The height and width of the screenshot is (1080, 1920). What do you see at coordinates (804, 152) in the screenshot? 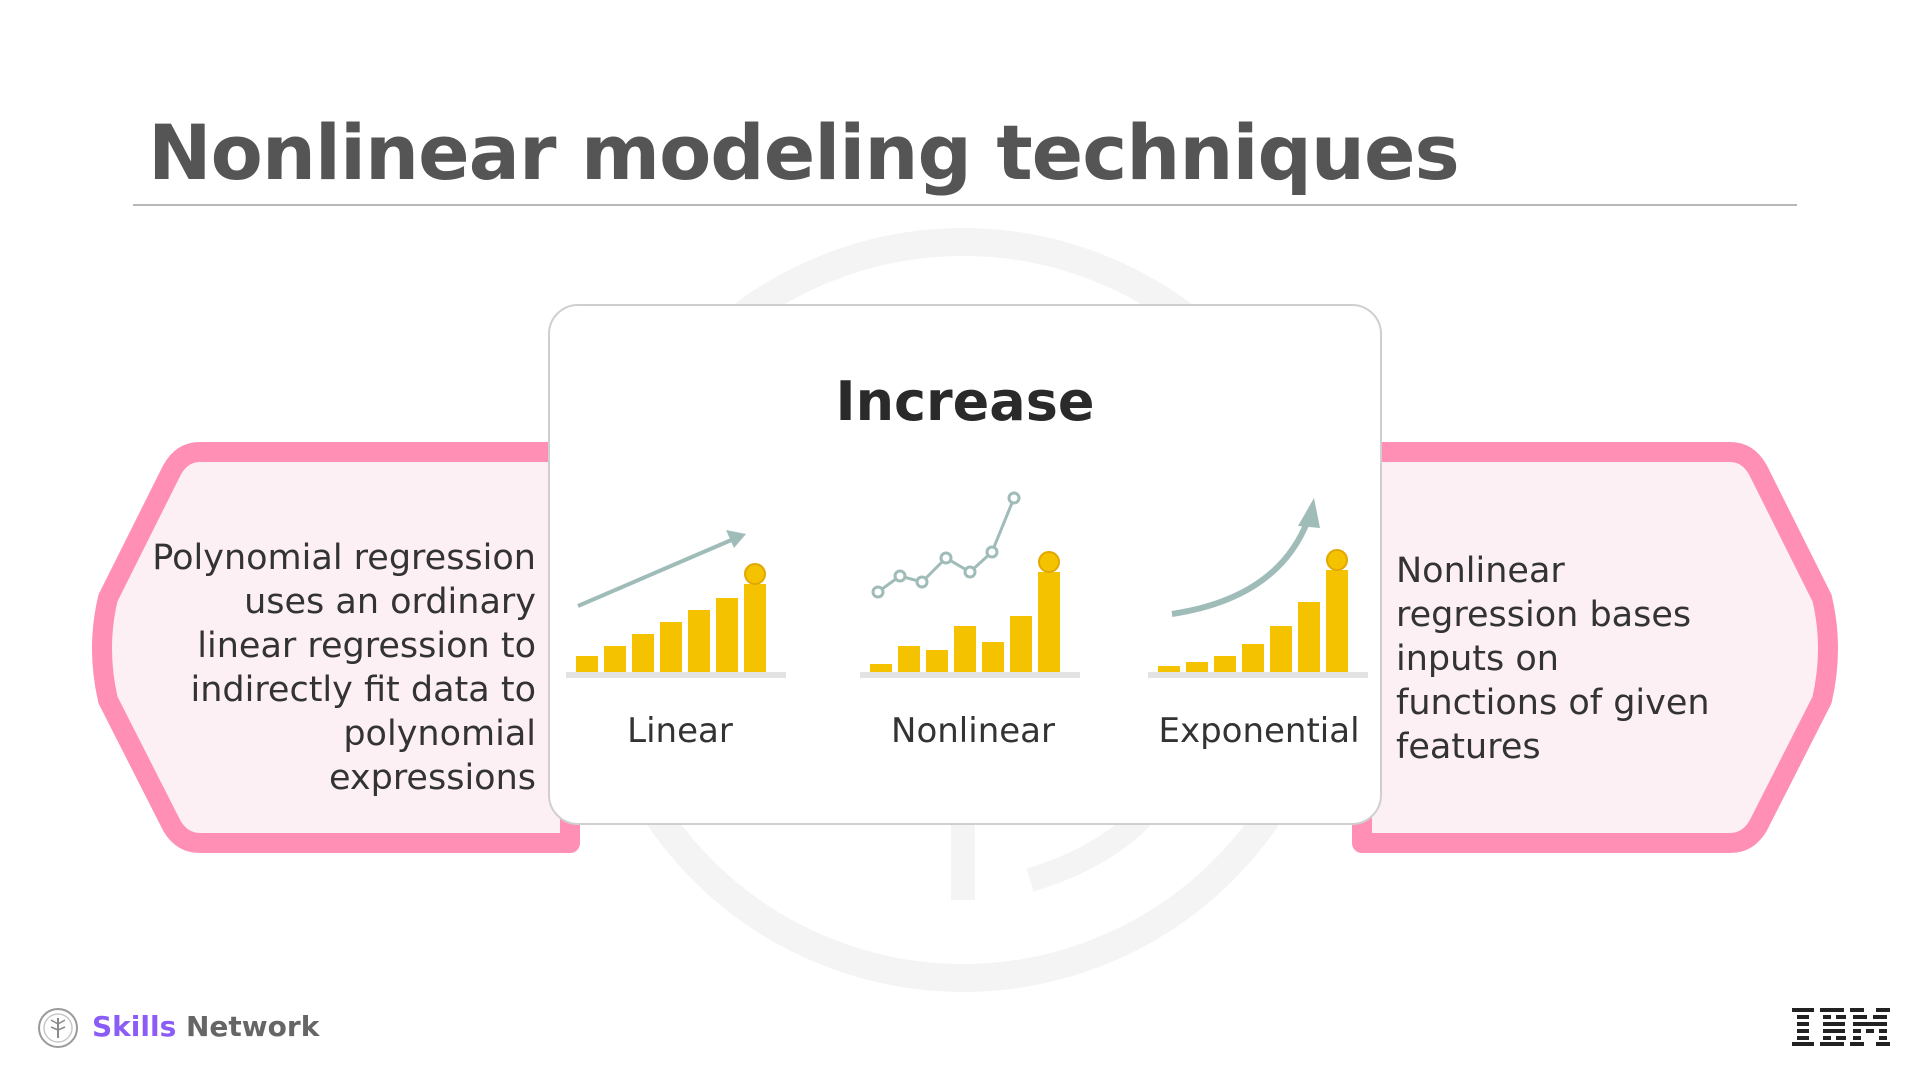
I see `slide-title: Nonlinear modeling techniques` at bounding box center [804, 152].